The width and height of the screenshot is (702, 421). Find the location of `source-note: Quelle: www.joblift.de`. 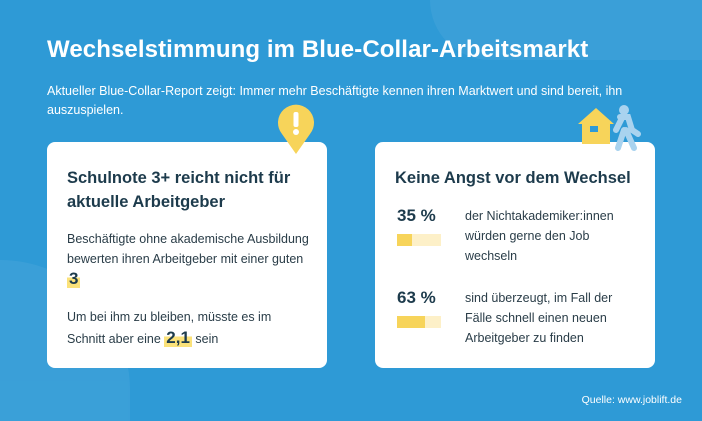

source-note: Quelle: www.joblift.de is located at coordinates (631, 400).